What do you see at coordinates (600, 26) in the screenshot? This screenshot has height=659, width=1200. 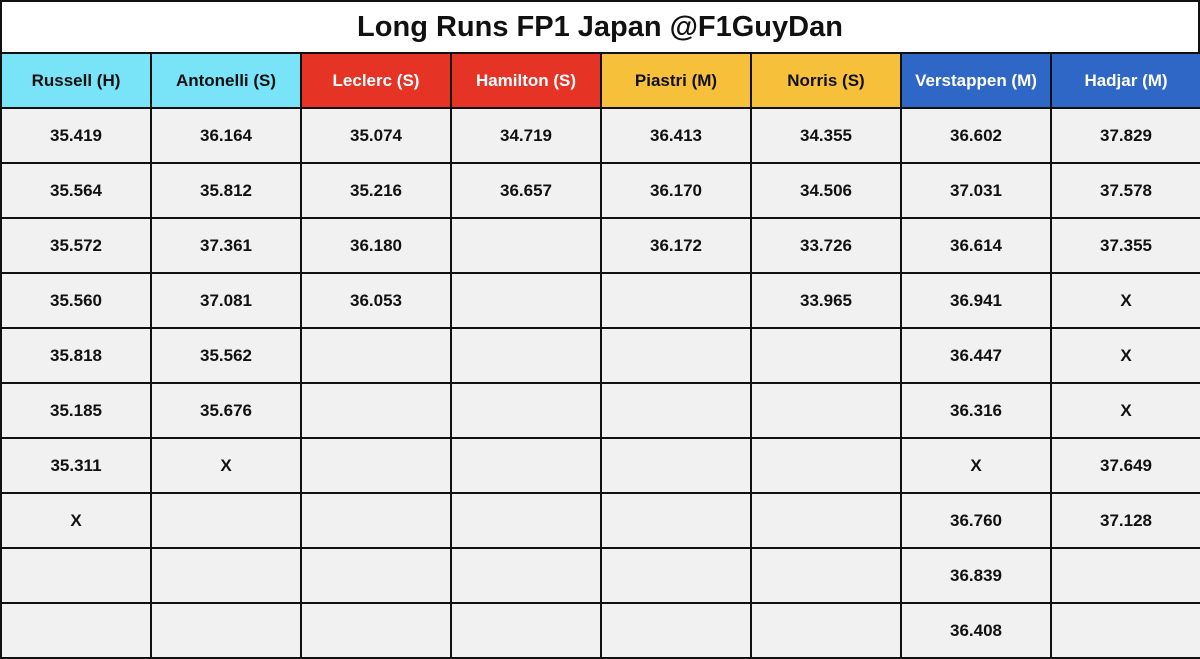 I see `page-title: Long Runs FP1 Japan @F1GuyDan` at bounding box center [600, 26].